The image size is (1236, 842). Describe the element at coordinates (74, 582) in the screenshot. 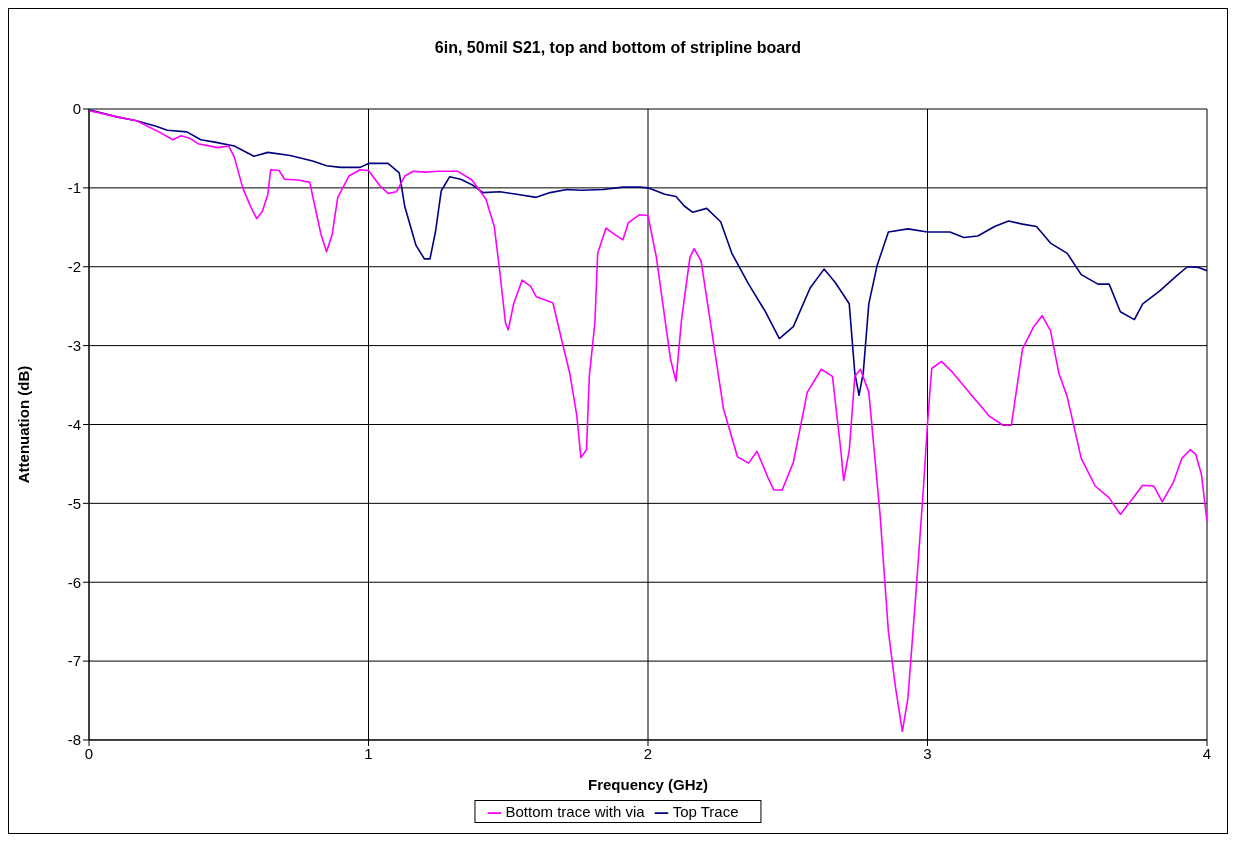

I see `y-tick-label: -6` at that location.